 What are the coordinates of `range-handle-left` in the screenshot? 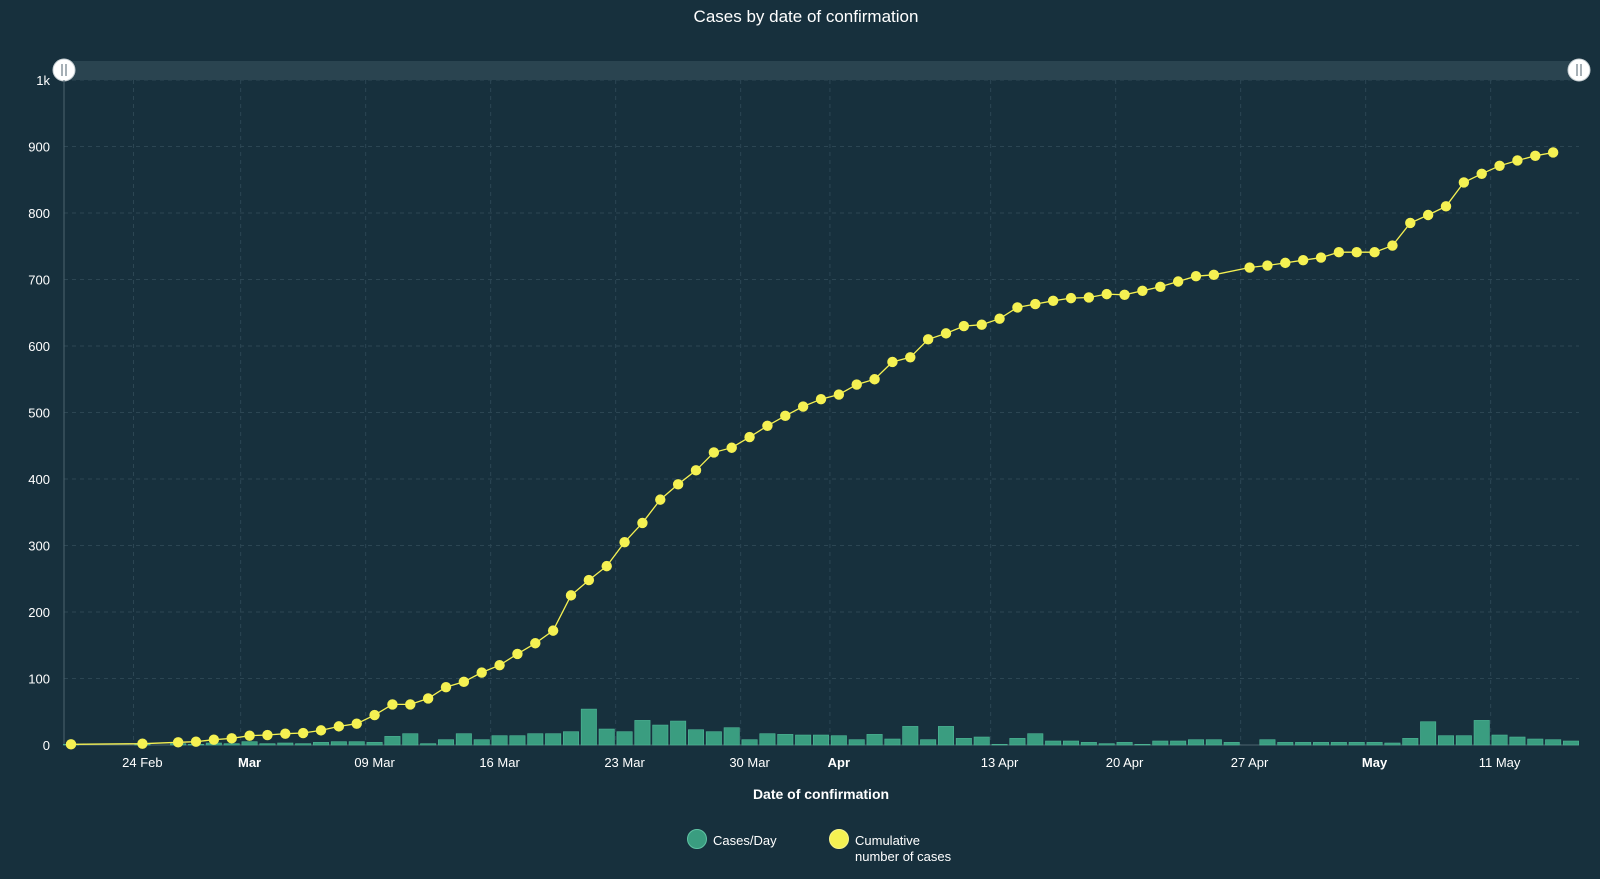 It's located at (64, 70).